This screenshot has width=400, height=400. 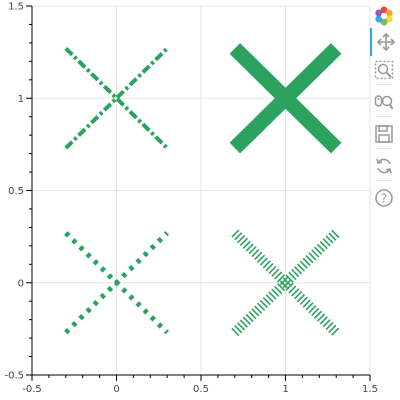 What do you see at coordinates (21, 99) in the screenshot?
I see `y-tick-label: 1` at bounding box center [21, 99].